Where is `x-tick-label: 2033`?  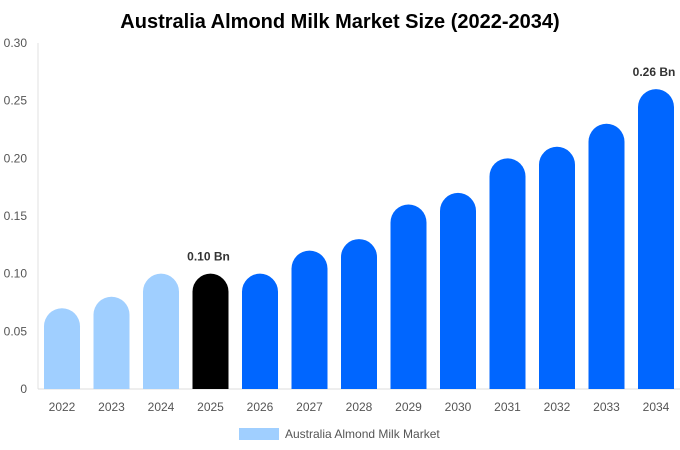 x-tick-label: 2033 is located at coordinates (606, 407).